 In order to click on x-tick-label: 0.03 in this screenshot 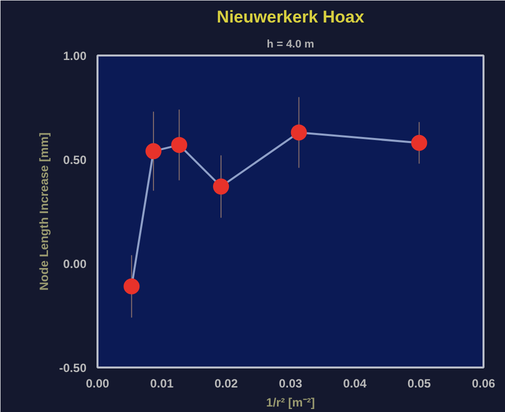, I will do `click(290, 383)`.